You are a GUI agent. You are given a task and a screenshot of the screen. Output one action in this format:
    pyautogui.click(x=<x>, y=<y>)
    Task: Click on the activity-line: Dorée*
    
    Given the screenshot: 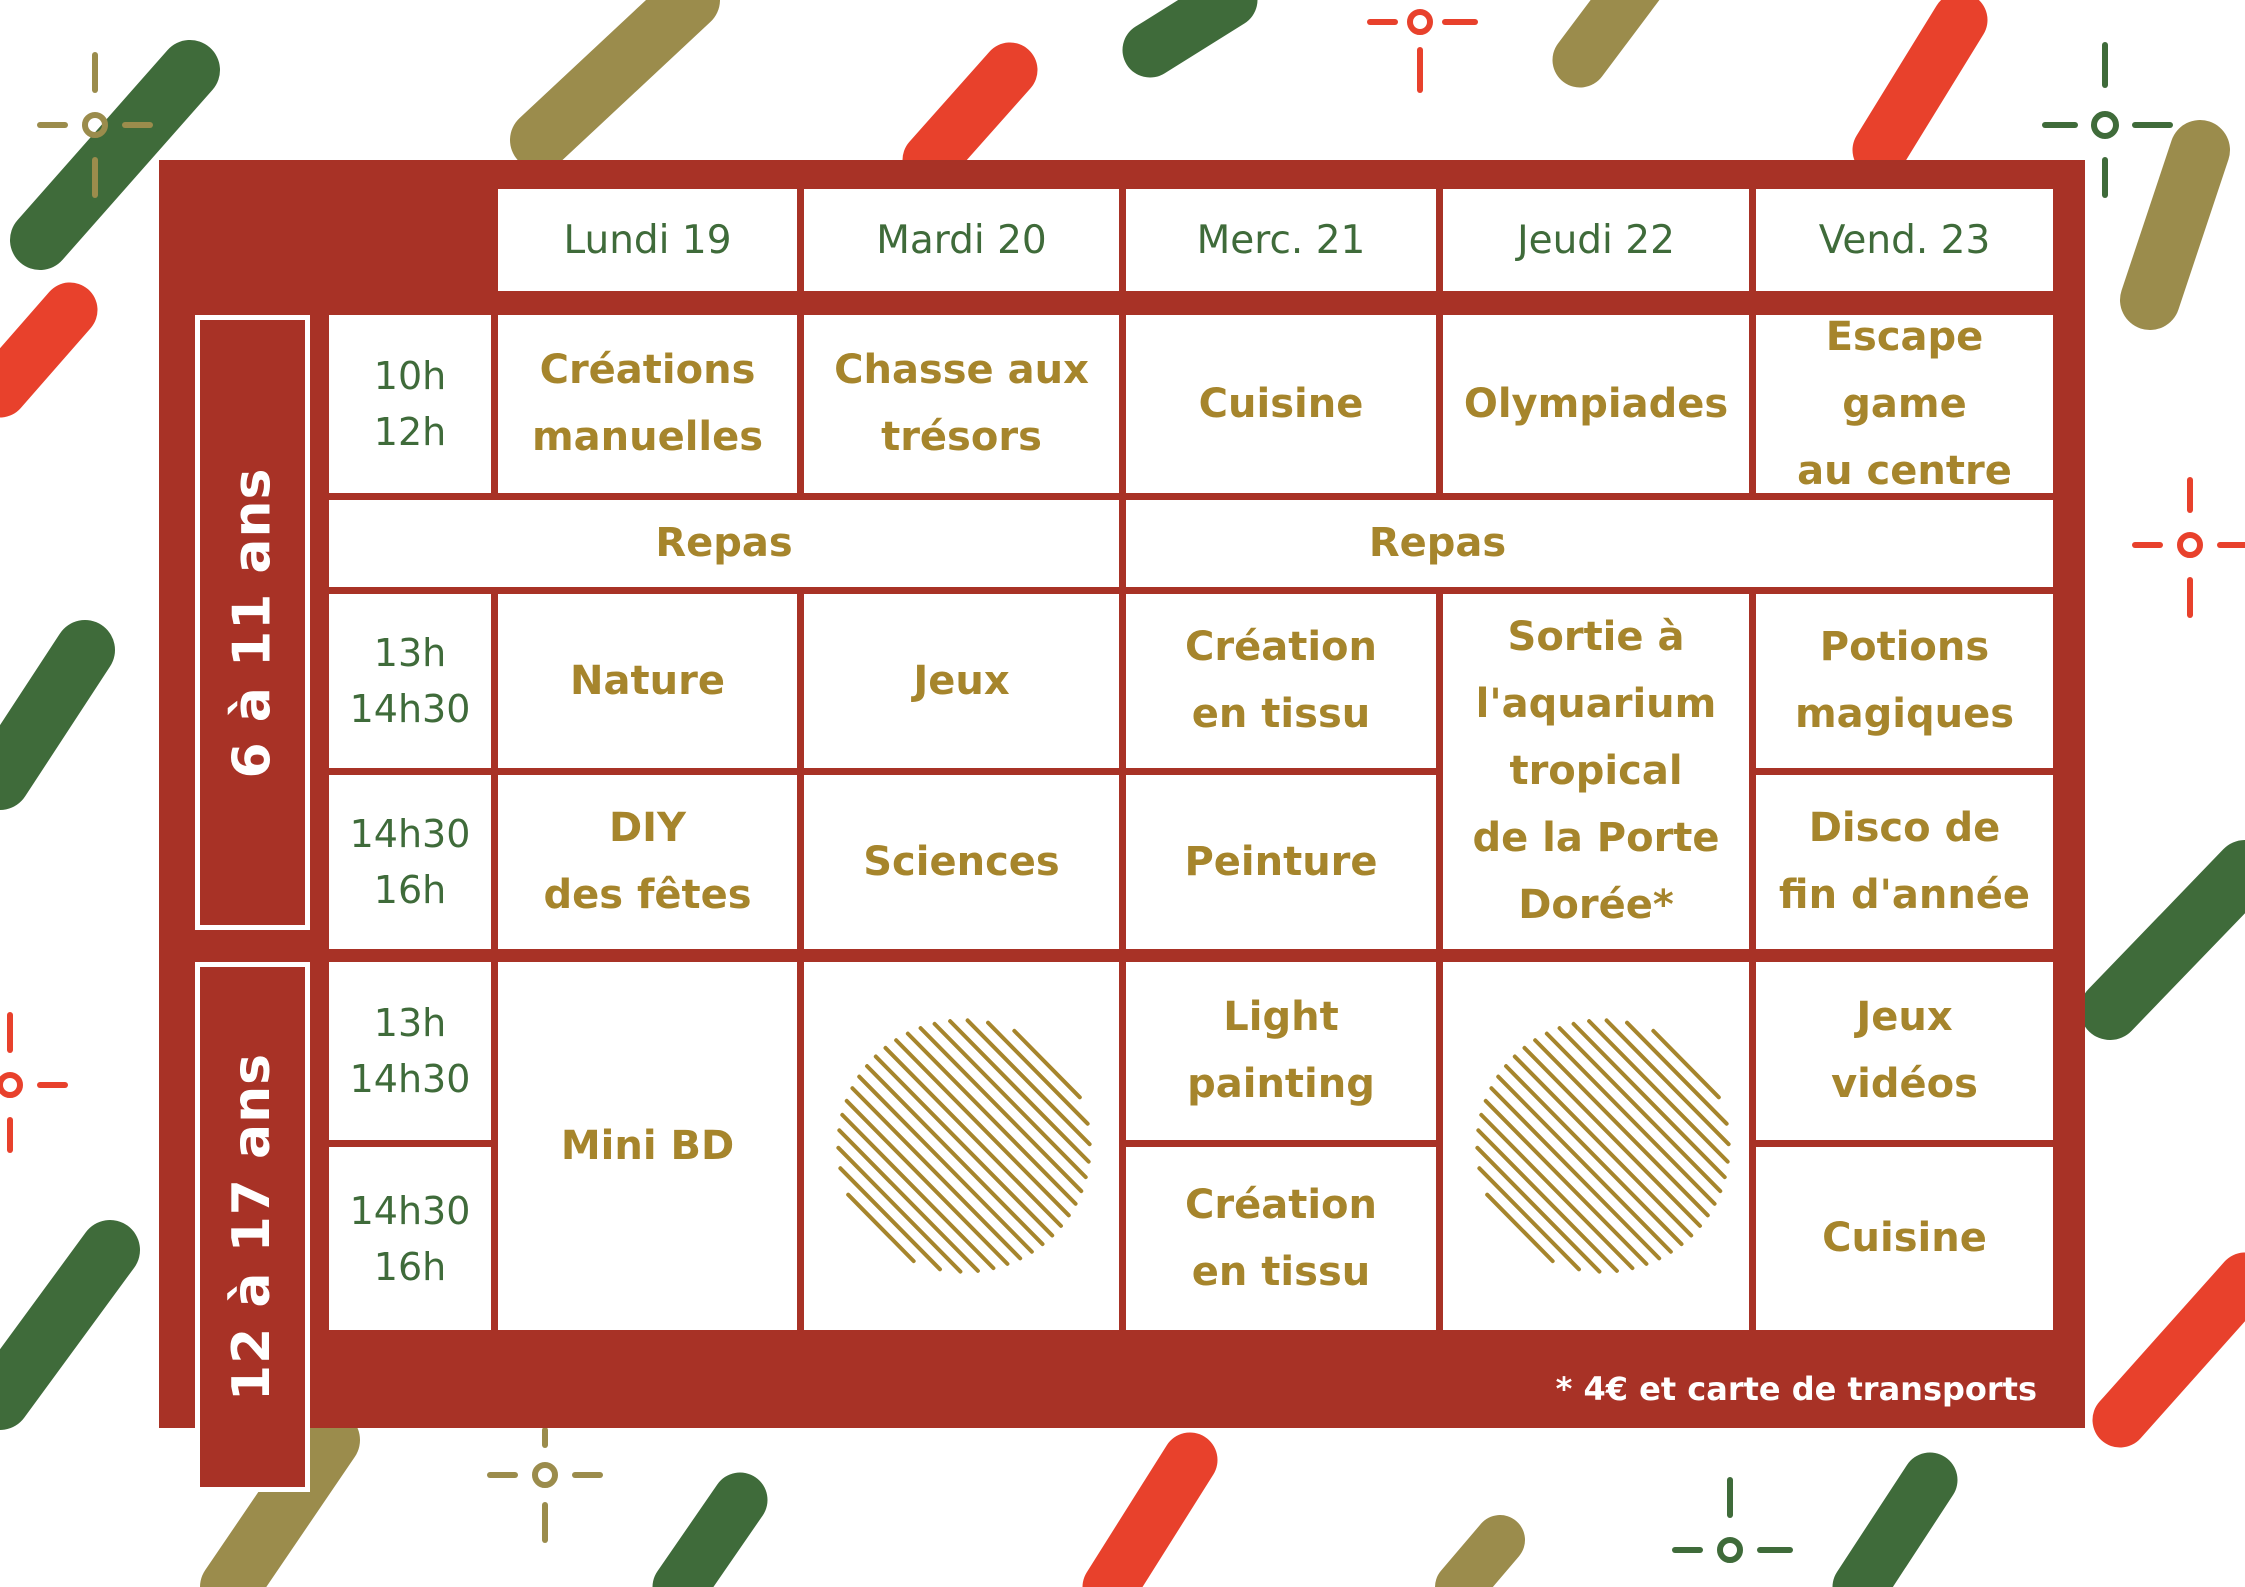 What is the action you would take?
    pyautogui.click(x=1596, y=905)
    